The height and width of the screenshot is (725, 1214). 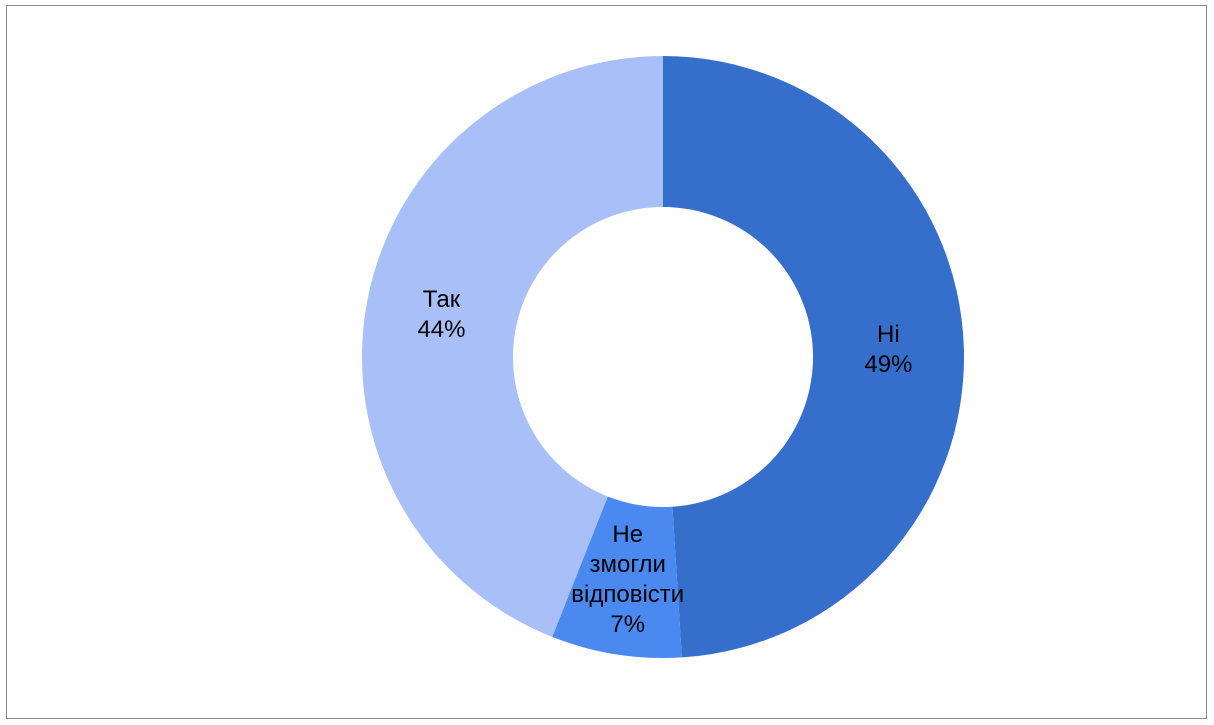 What do you see at coordinates (888, 364) in the screenshot?
I see `value-label: 49%` at bounding box center [888, 364].